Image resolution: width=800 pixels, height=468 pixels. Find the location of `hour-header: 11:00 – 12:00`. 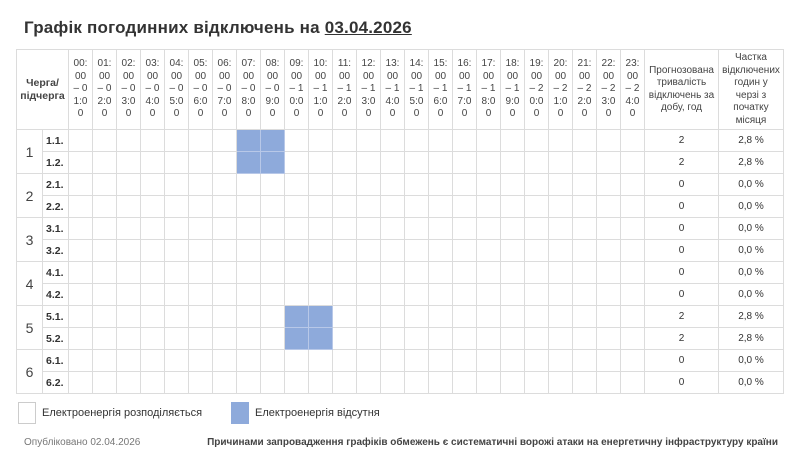

hour-header: 11:00 – 12:00 is located at coordinates (344, 89).